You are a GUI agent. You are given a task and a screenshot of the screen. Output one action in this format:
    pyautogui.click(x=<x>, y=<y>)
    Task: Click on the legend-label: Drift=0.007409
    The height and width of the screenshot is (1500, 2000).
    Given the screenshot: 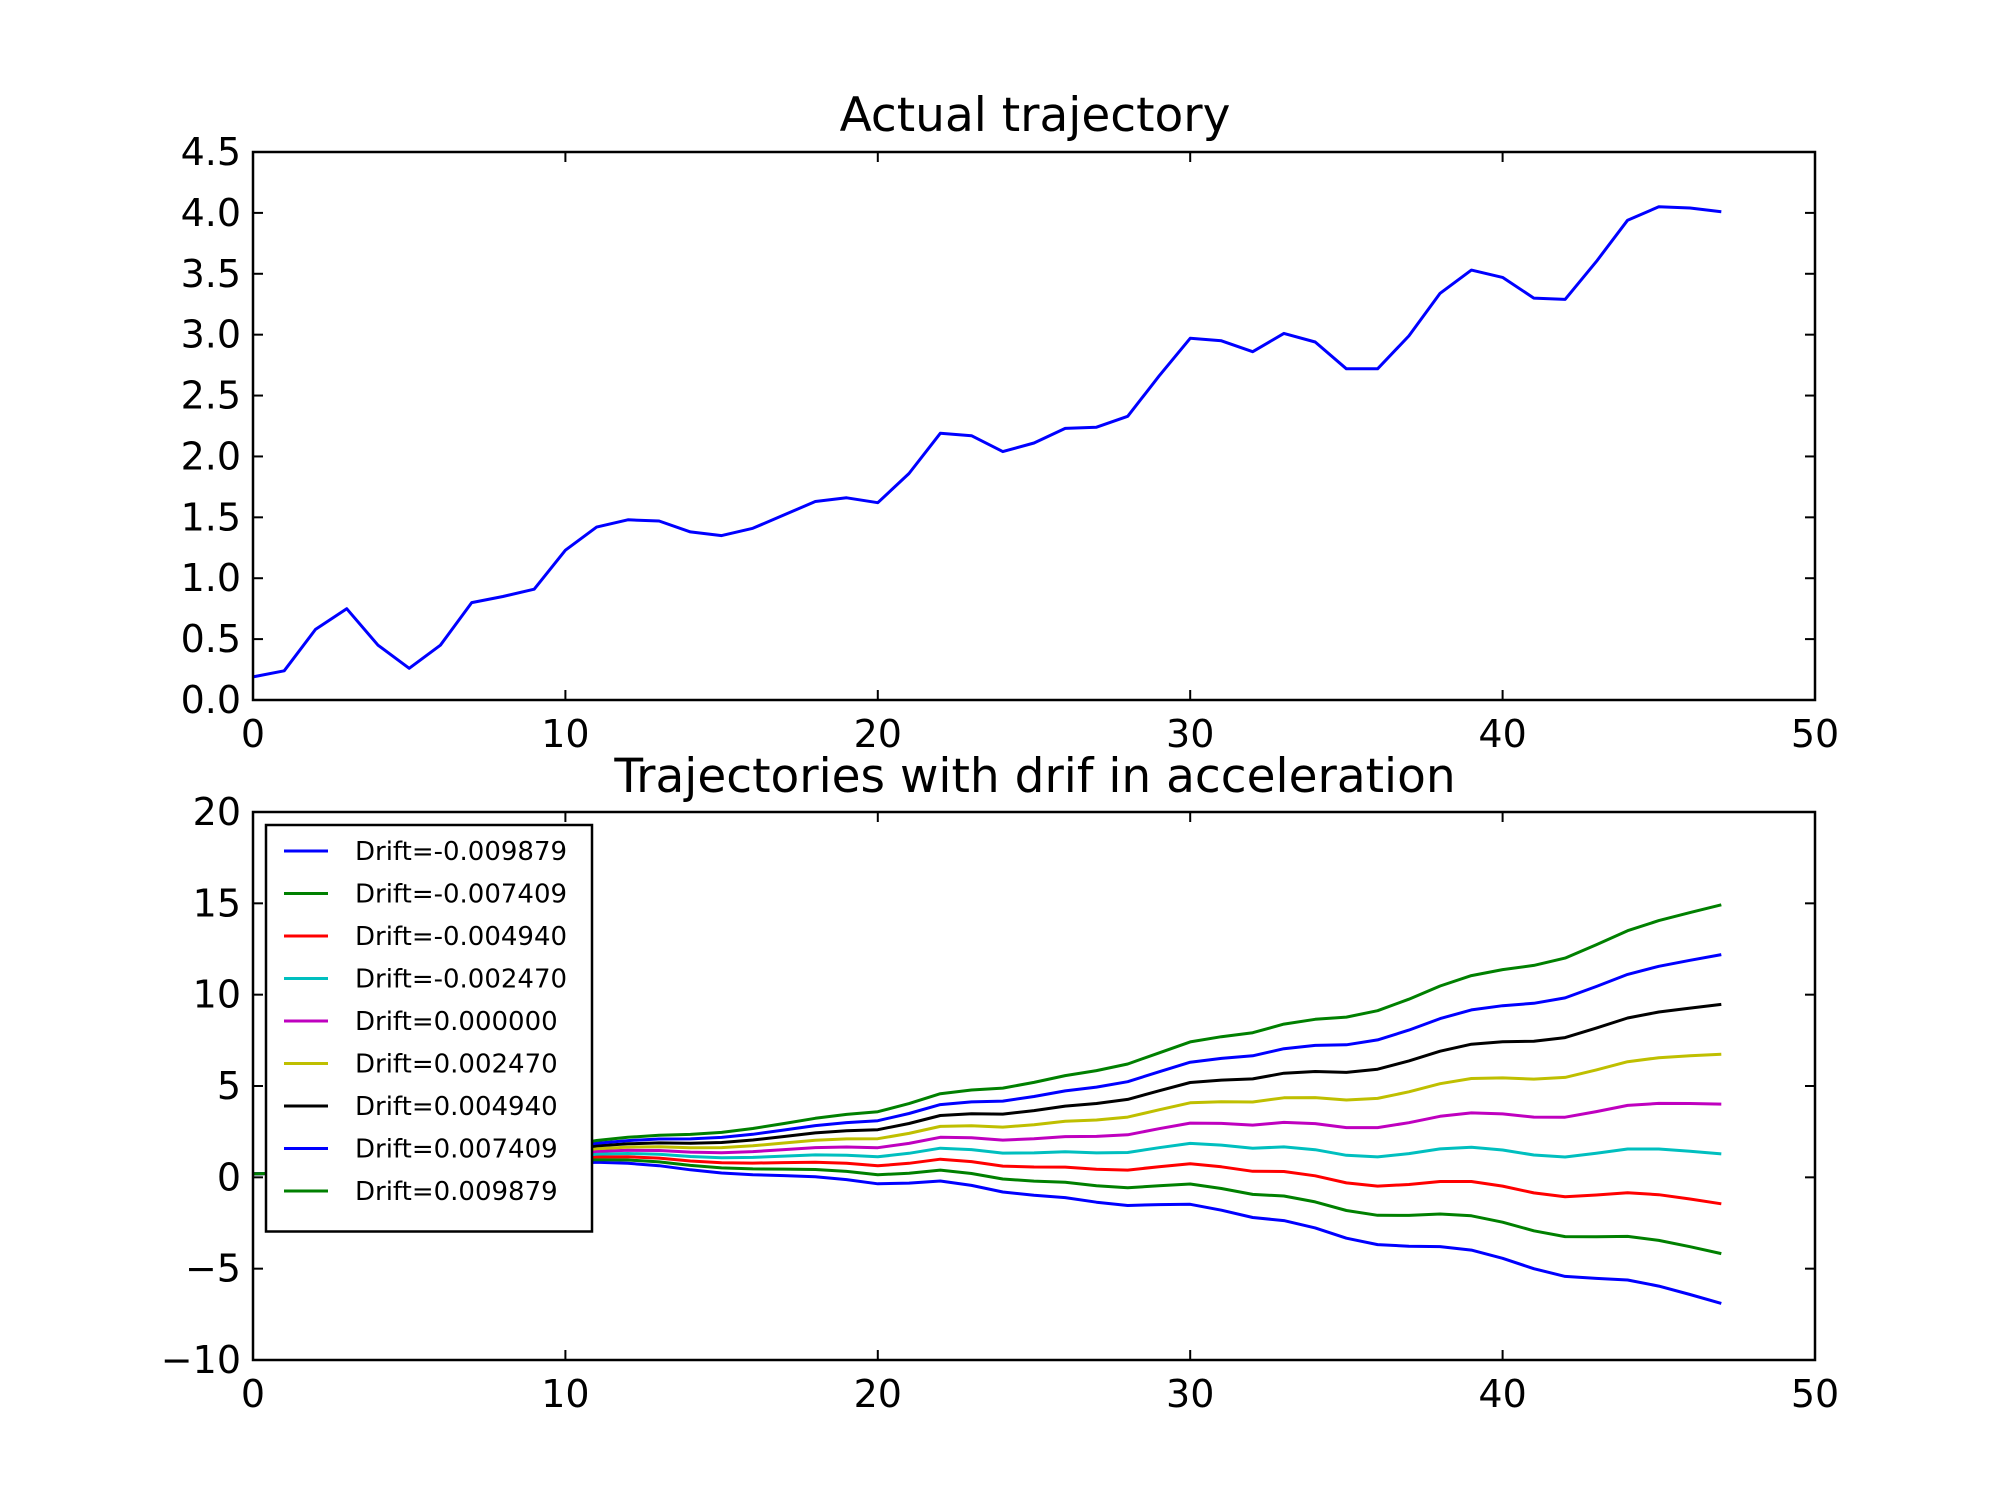 What is the action you would take?
    pyautogui.click(x=456, y=1150)
    